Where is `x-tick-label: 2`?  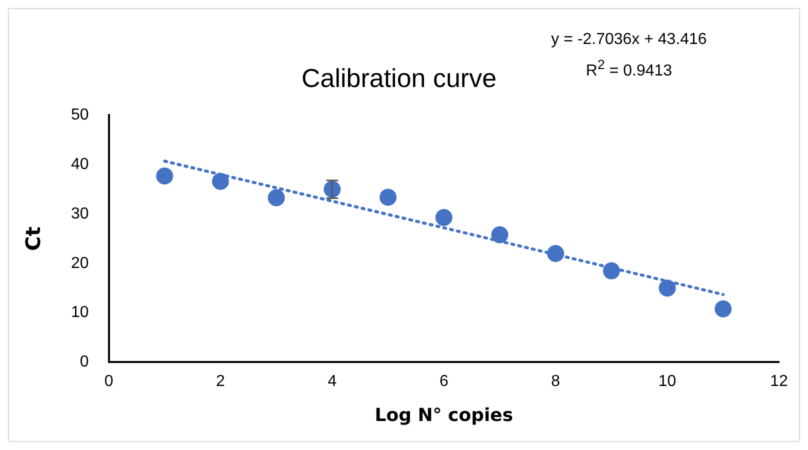 x-tick-label: 2 is located at coordinates (221, 381).